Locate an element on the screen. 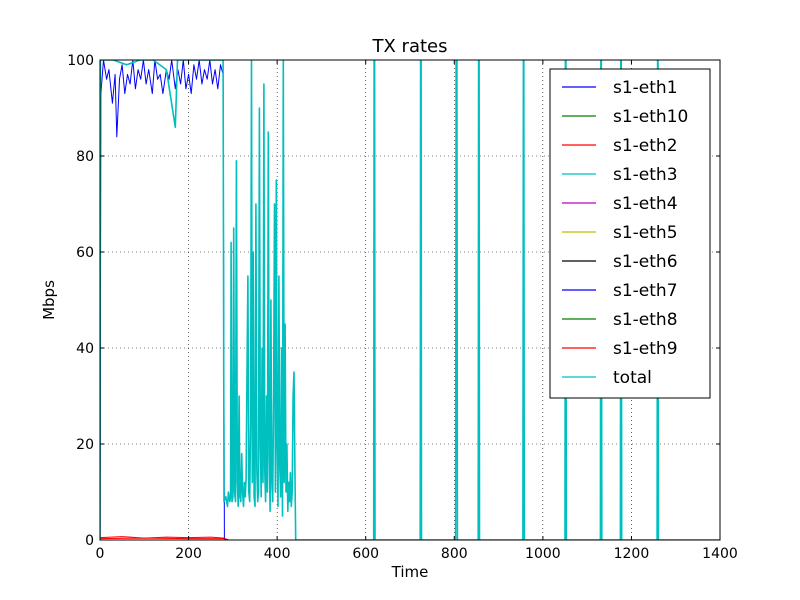 This screenshot has width=800, height=600. x-tick-label: 600 is located at coordinates (365, 554).